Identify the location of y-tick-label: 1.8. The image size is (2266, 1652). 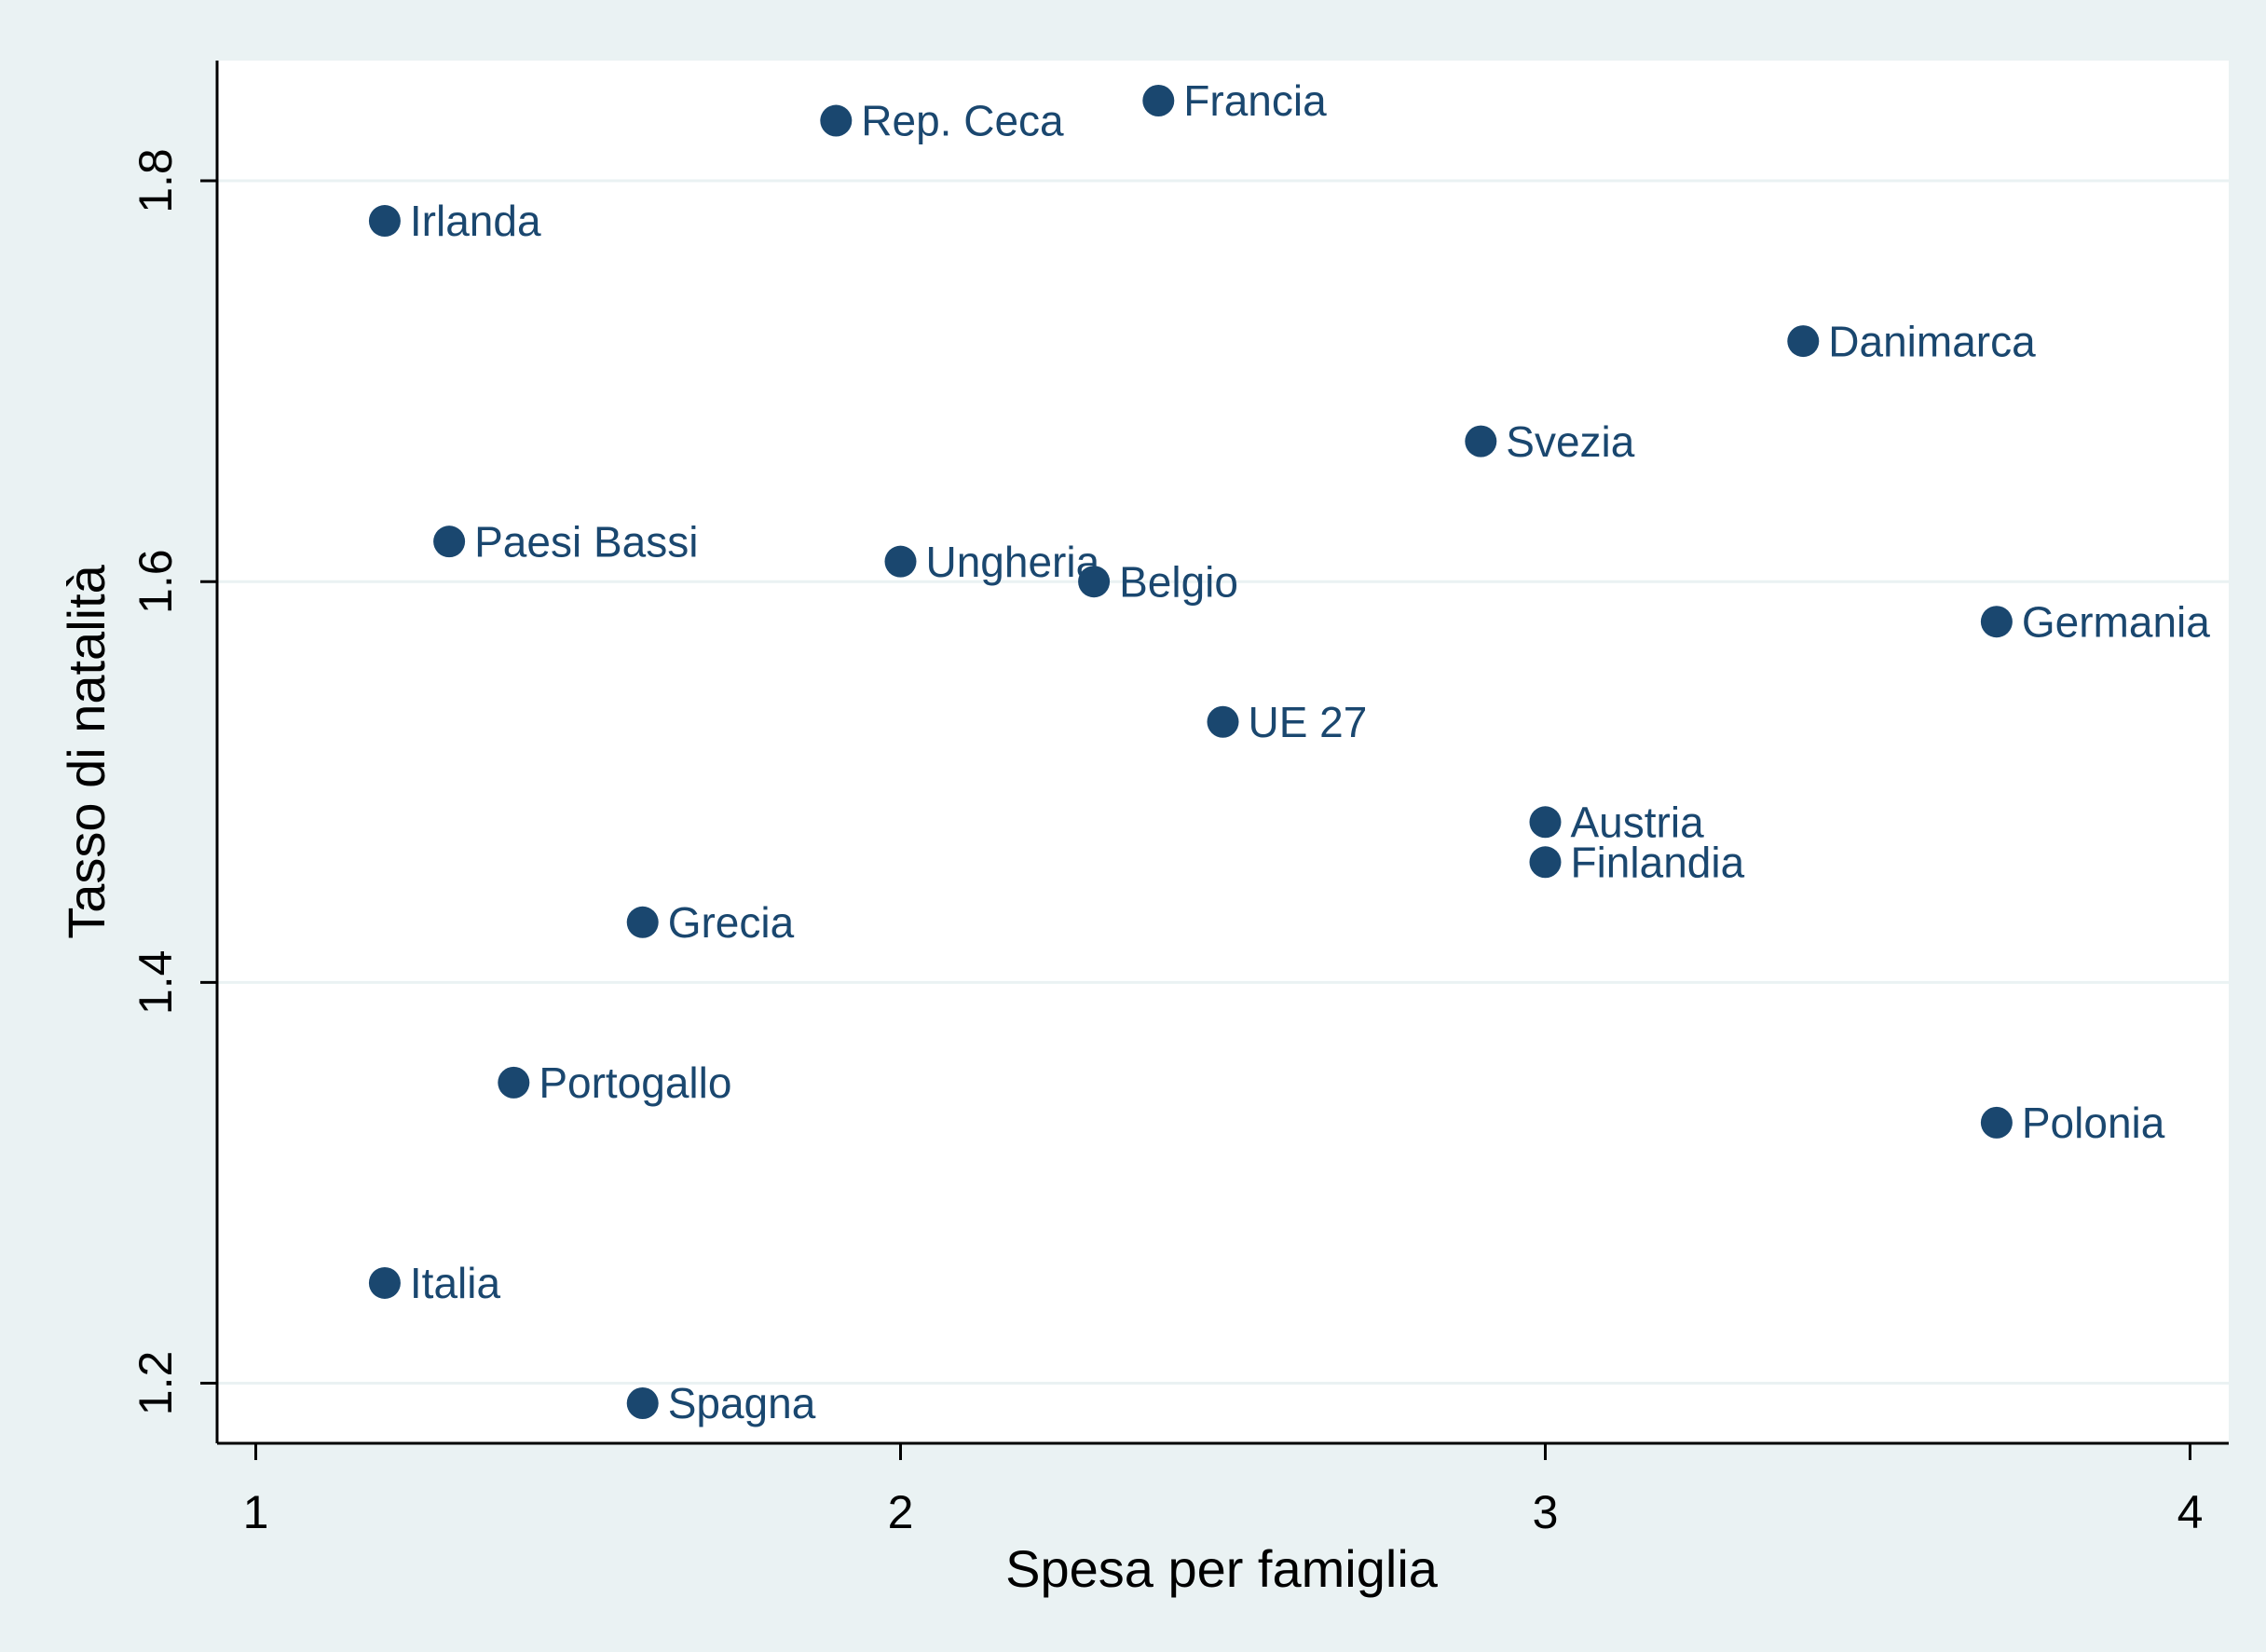
(156, 180).